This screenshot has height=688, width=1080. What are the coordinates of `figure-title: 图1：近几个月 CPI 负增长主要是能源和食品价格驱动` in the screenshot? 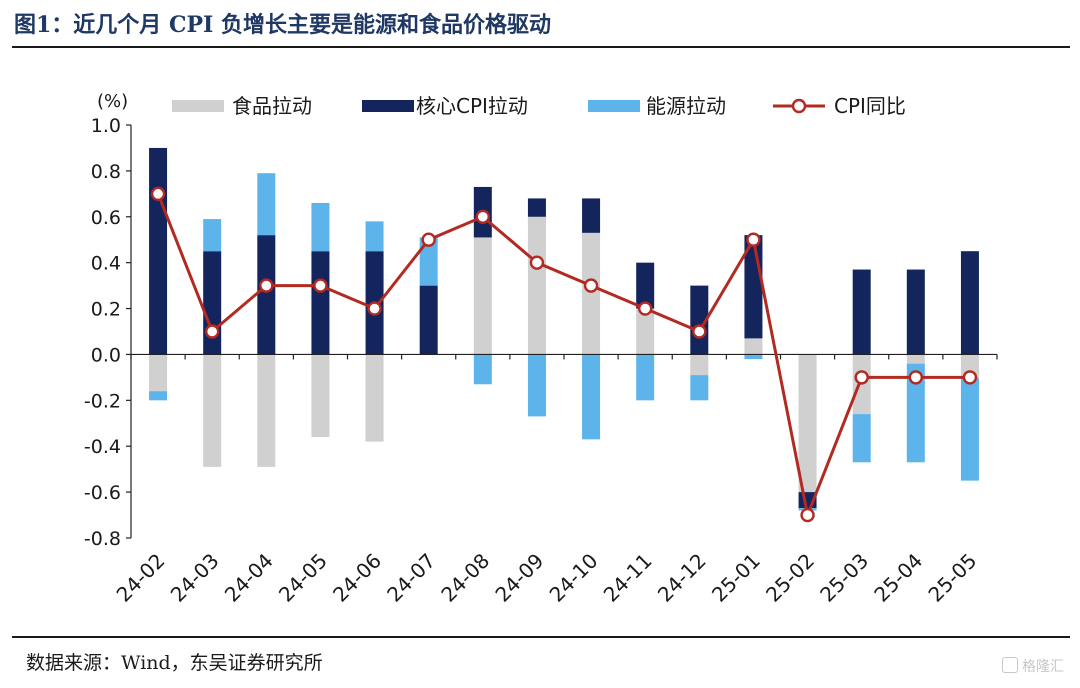 It's located at (282, 25).